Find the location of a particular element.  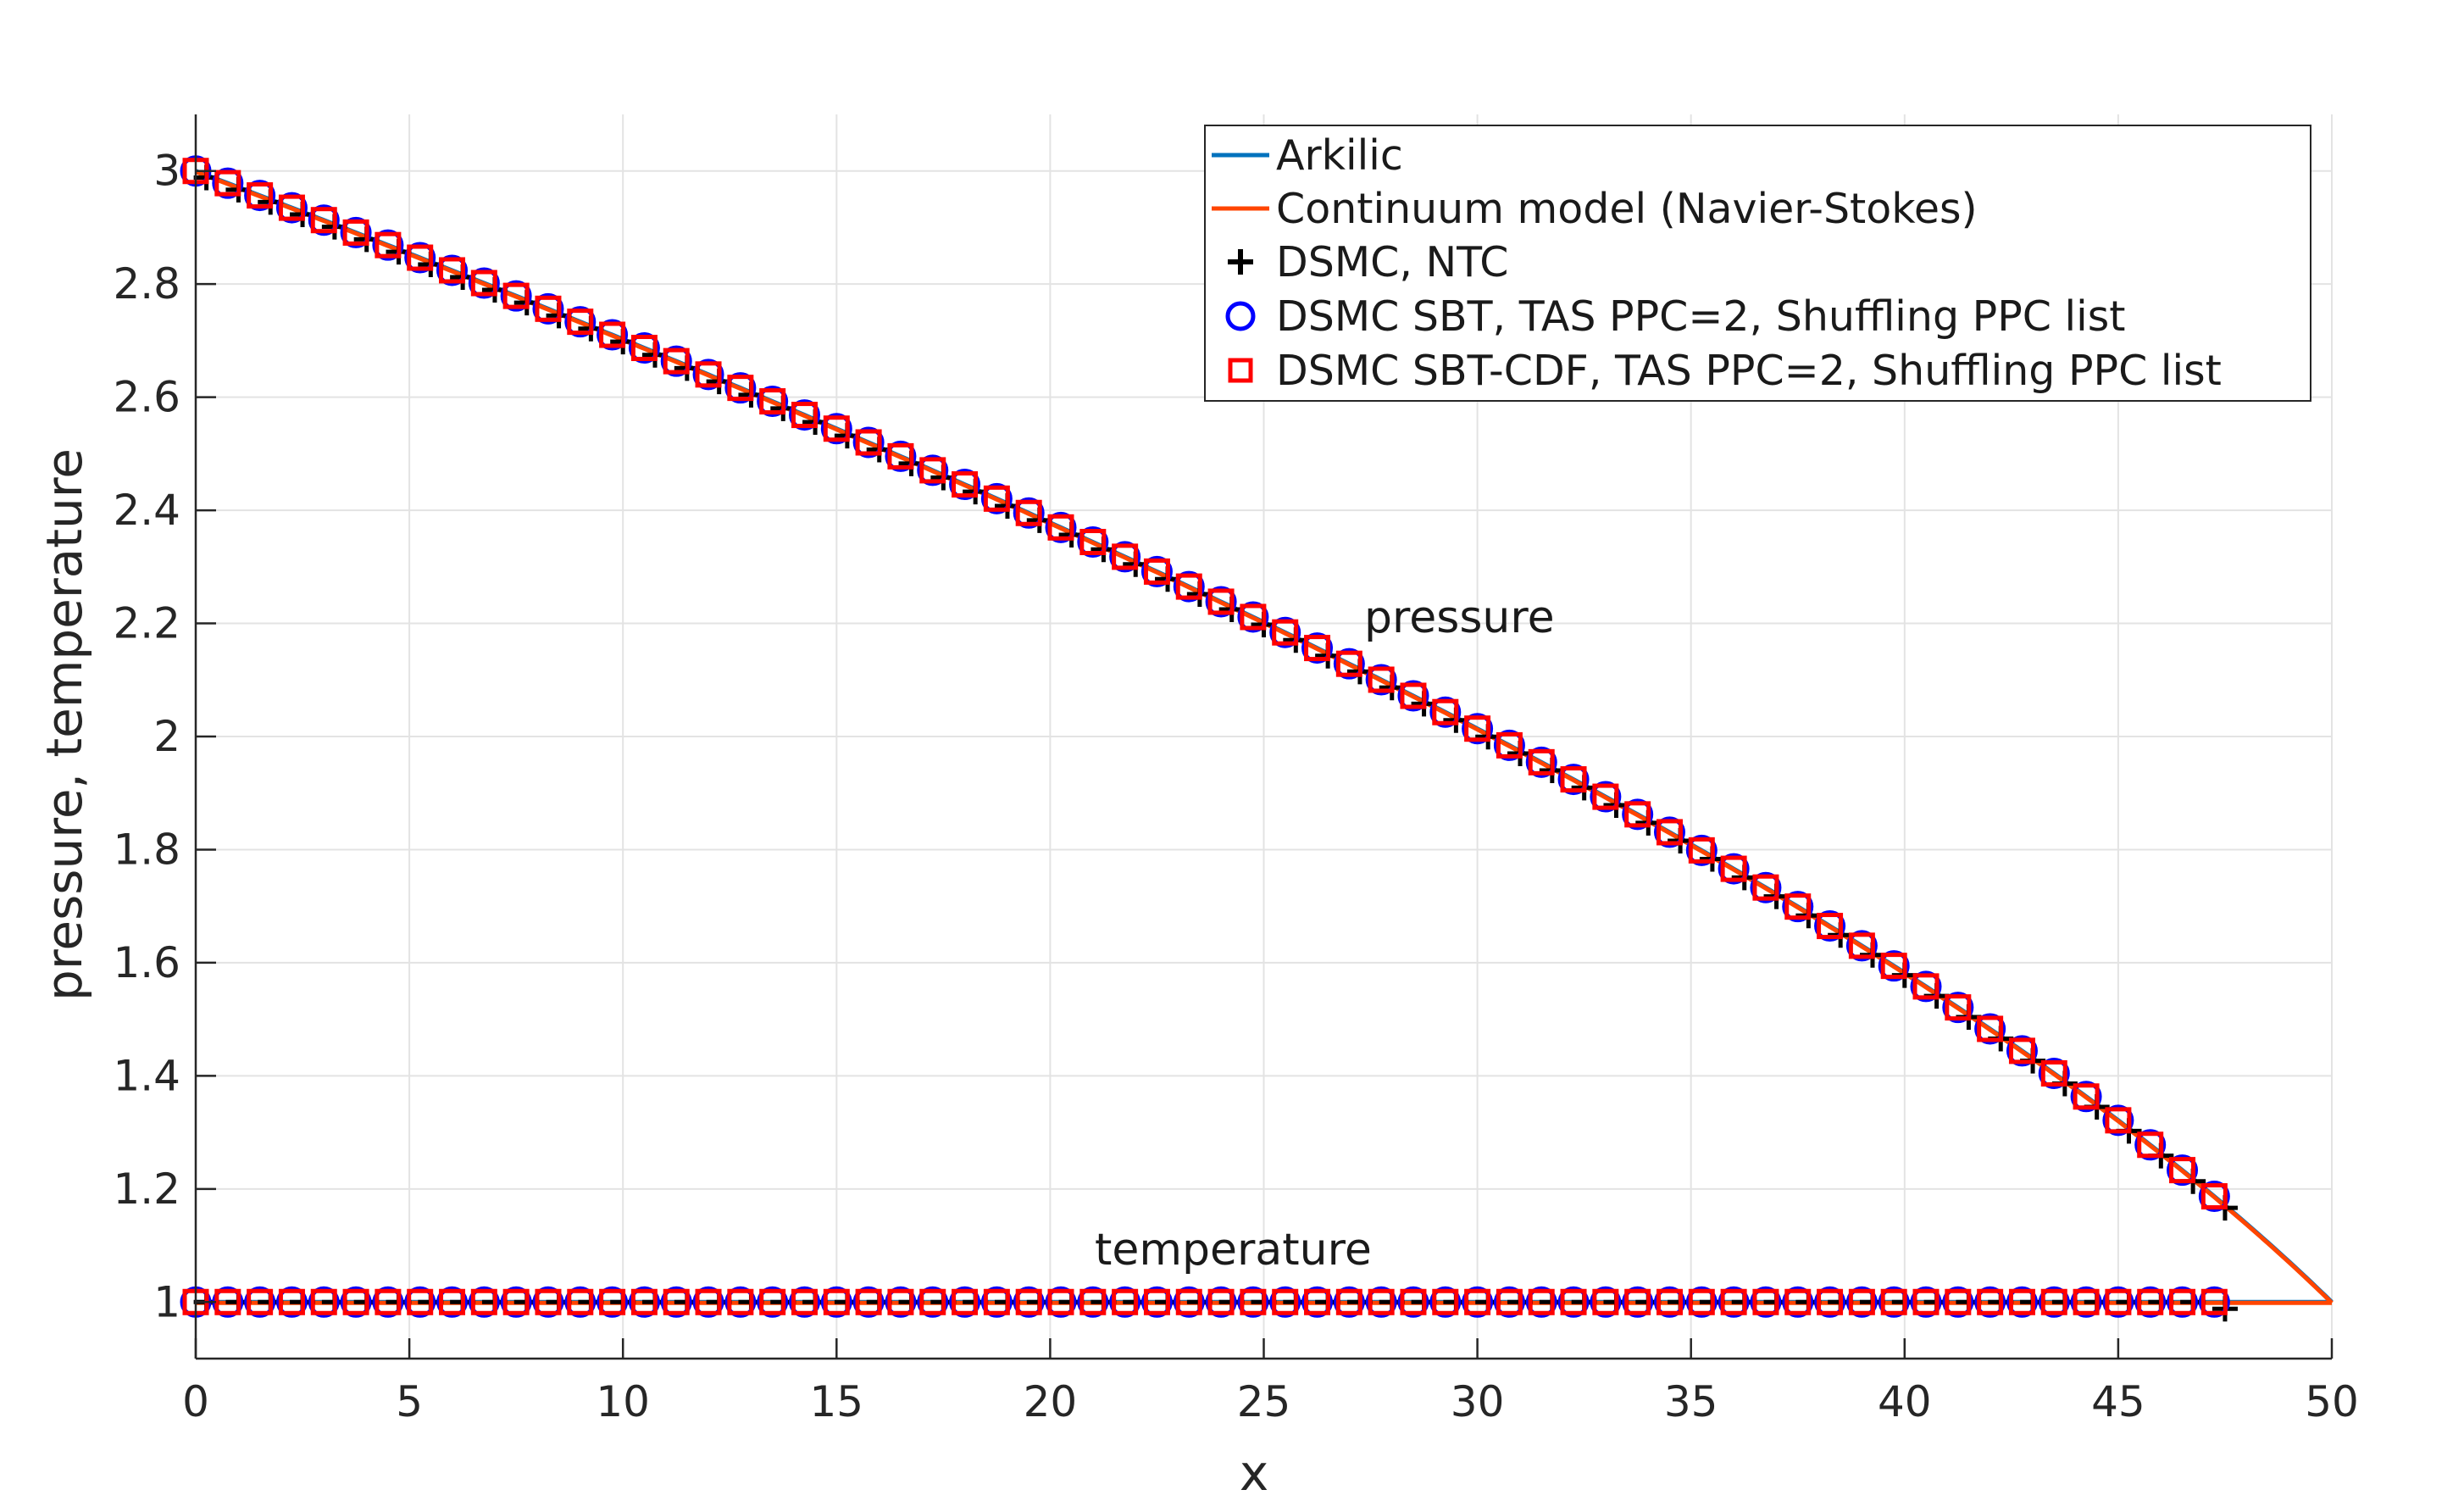

x-tick-label: 15 is located at coordinates (836, 1401).